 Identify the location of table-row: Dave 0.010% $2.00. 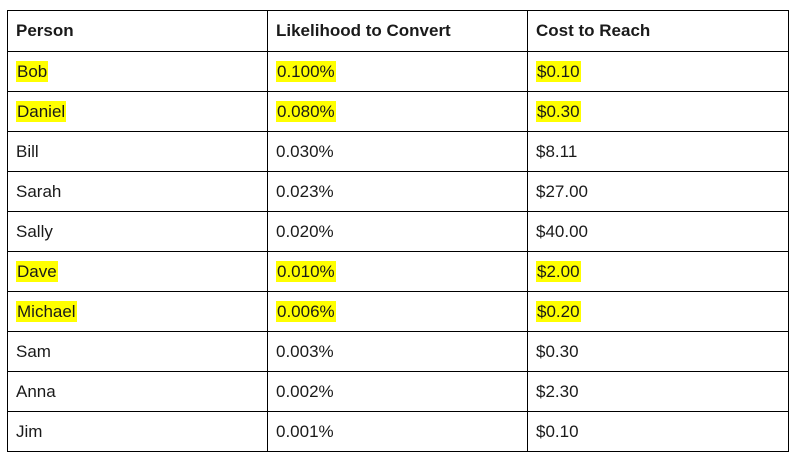
(398, 271).